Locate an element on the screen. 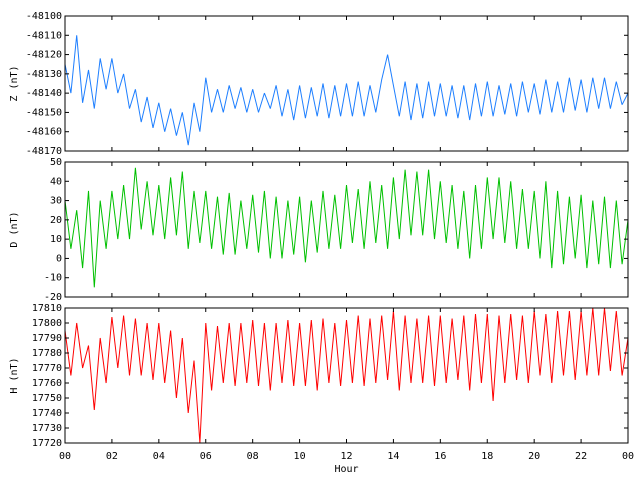  y-tick-label: 30 is located at coordinates (56, 201).